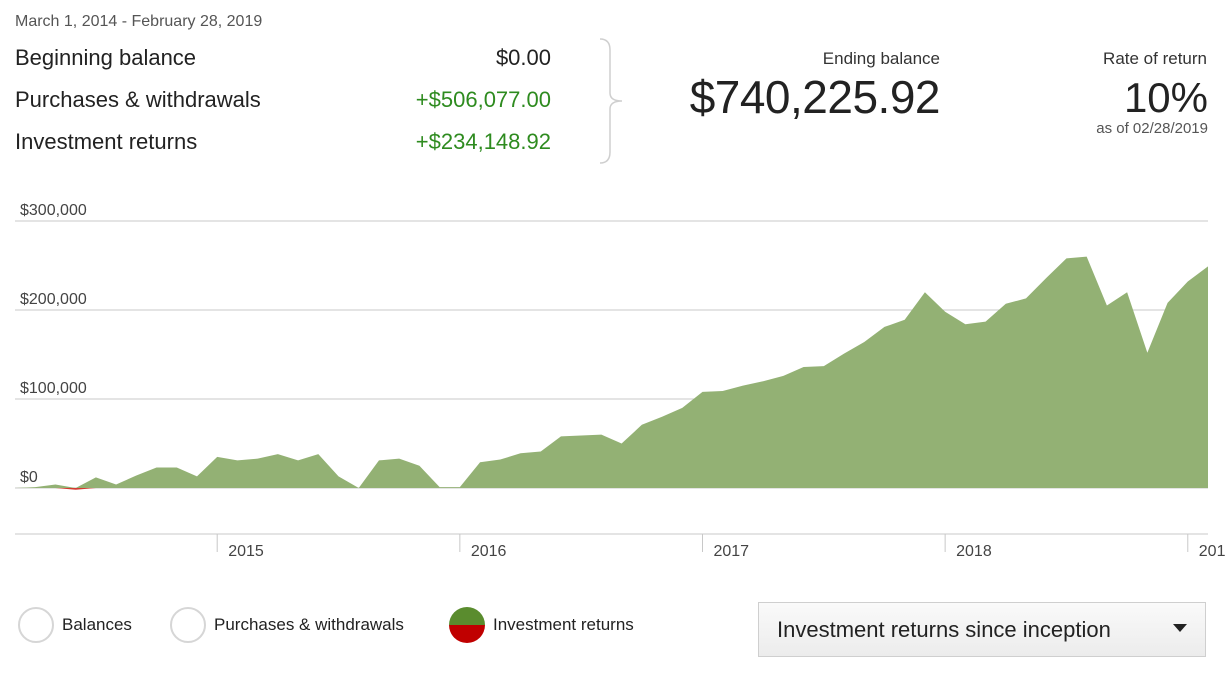 The height and width of the screenshot is (675, 1228). Describe the element at coordinates (489, 551) in the screenshot. I see `x-tick-label: 2016` at that location.